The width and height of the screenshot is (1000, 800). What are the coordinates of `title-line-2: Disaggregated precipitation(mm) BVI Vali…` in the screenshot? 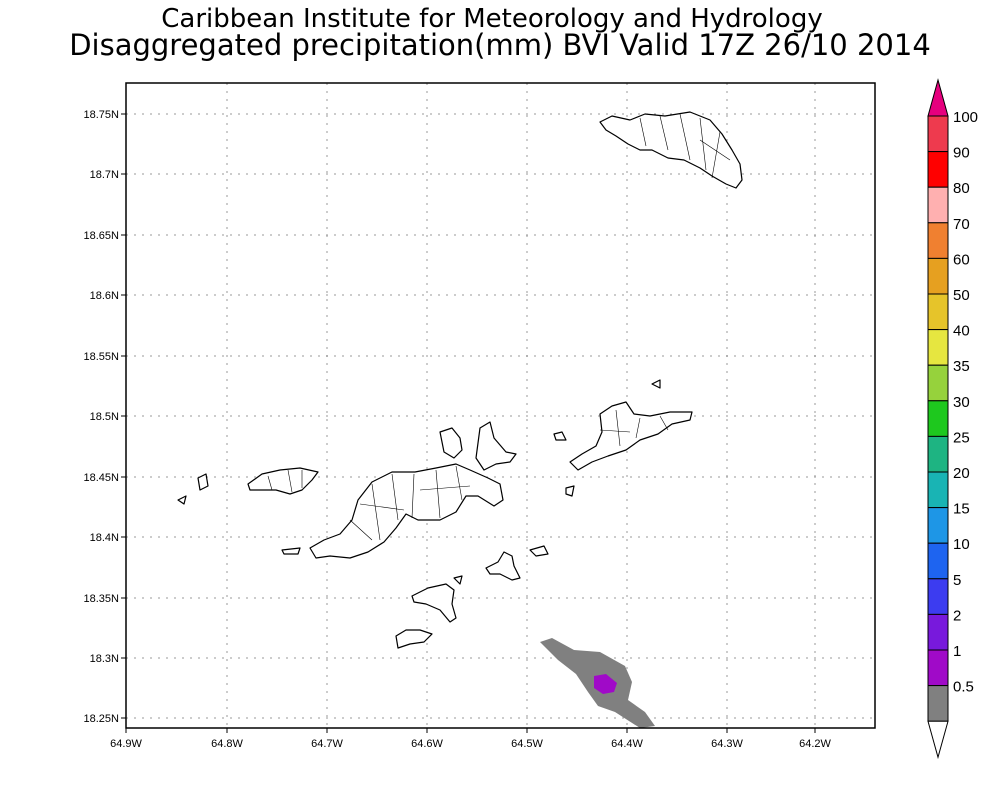 It's located at (500, 45).